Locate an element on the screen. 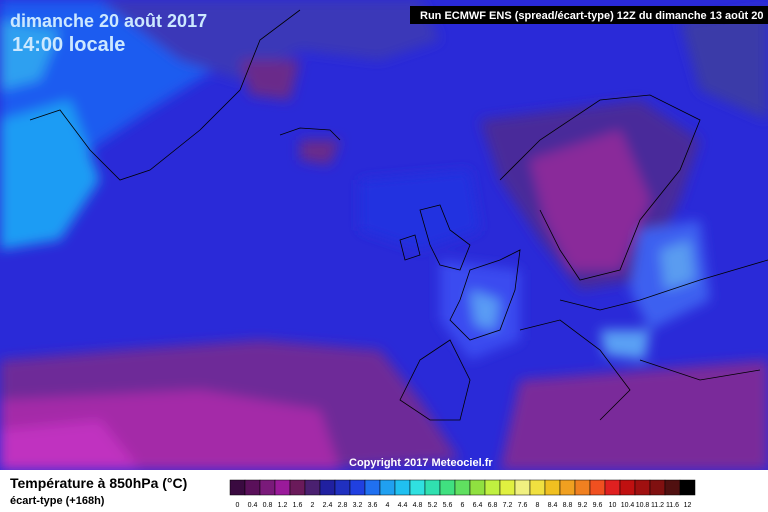 This screenshot has width=768, height=512. legend-label: 11.2 is located at coordinates (657, 505).